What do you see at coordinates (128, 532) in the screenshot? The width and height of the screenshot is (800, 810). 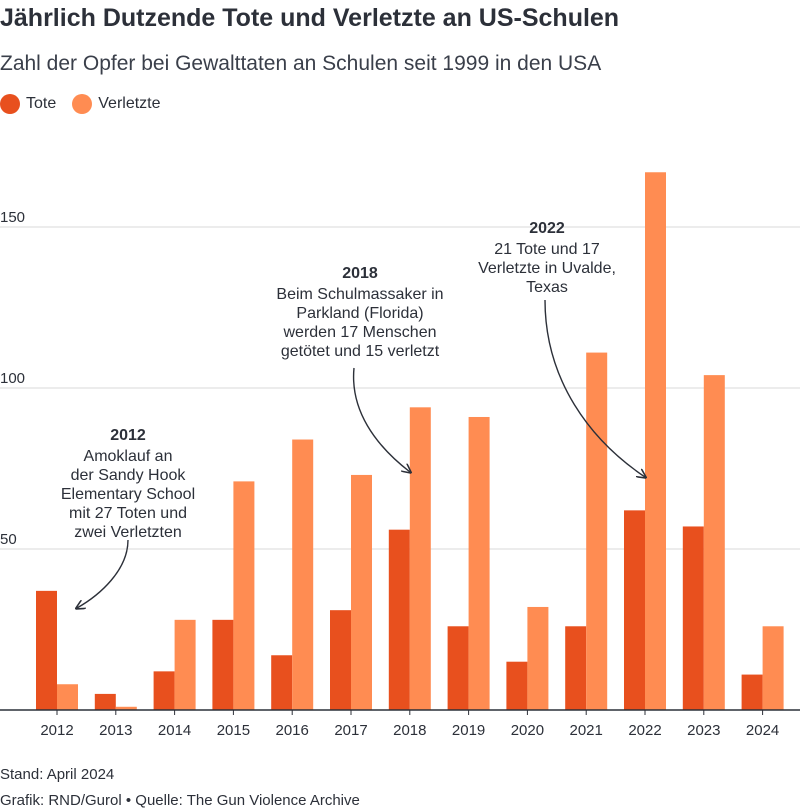 I see `annotation-line: zwei Verletzten` at bounding box center [128, 532].